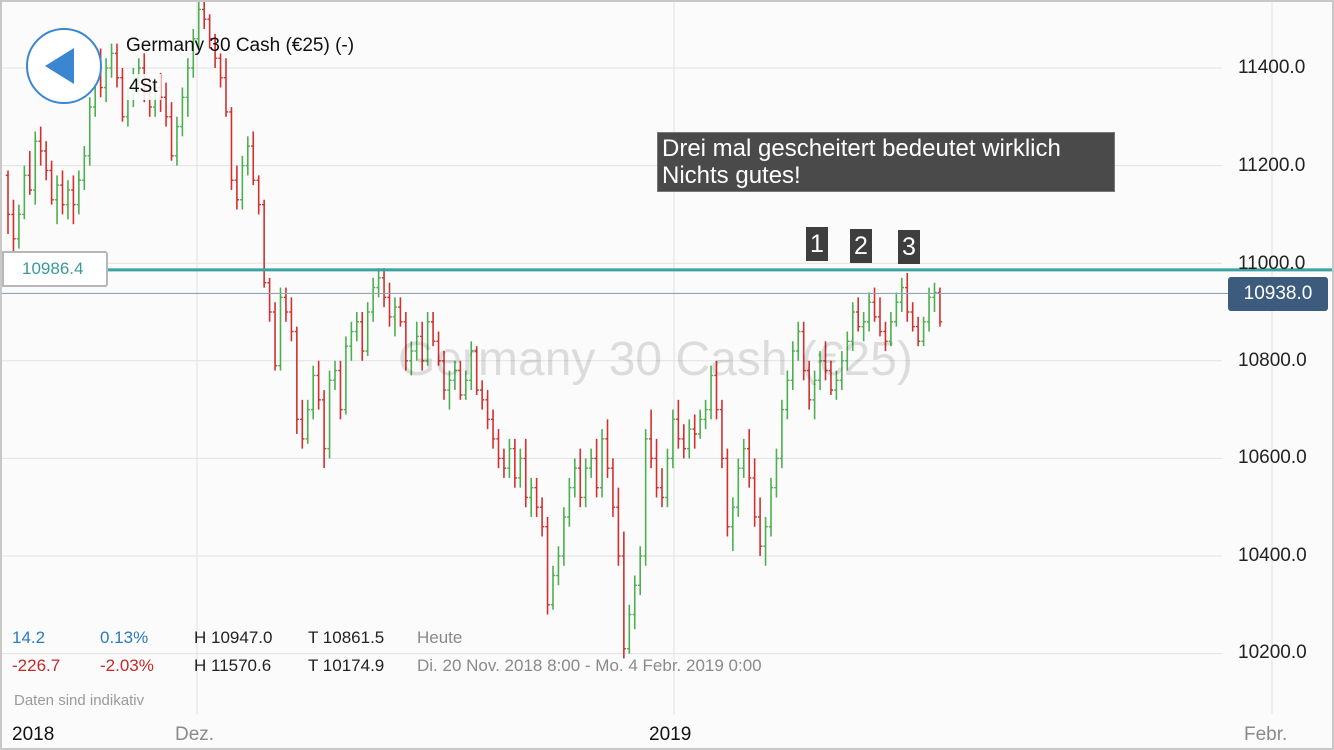 The width and height of the screenshot is (1334, 750). Describe the element at coordinates (233, 665) in the screenshot. I see `range-high: H 11570.6` at that location.